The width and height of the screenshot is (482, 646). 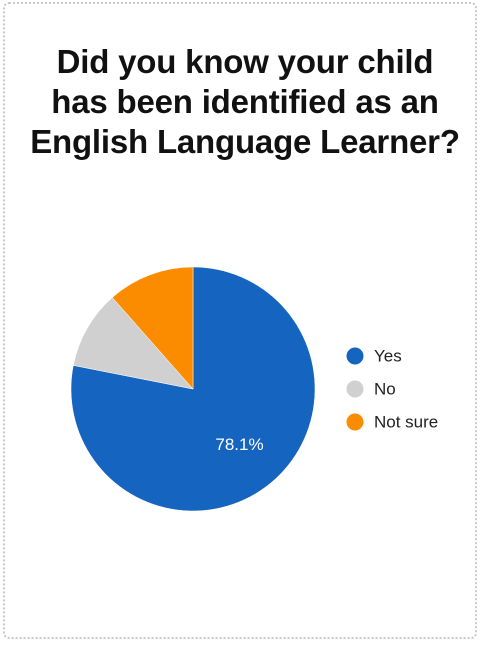 What do you see at coordinates (355, 422) in the screenshot?
I see `legend-marker-not-sure` at bounding box center [355, 422].